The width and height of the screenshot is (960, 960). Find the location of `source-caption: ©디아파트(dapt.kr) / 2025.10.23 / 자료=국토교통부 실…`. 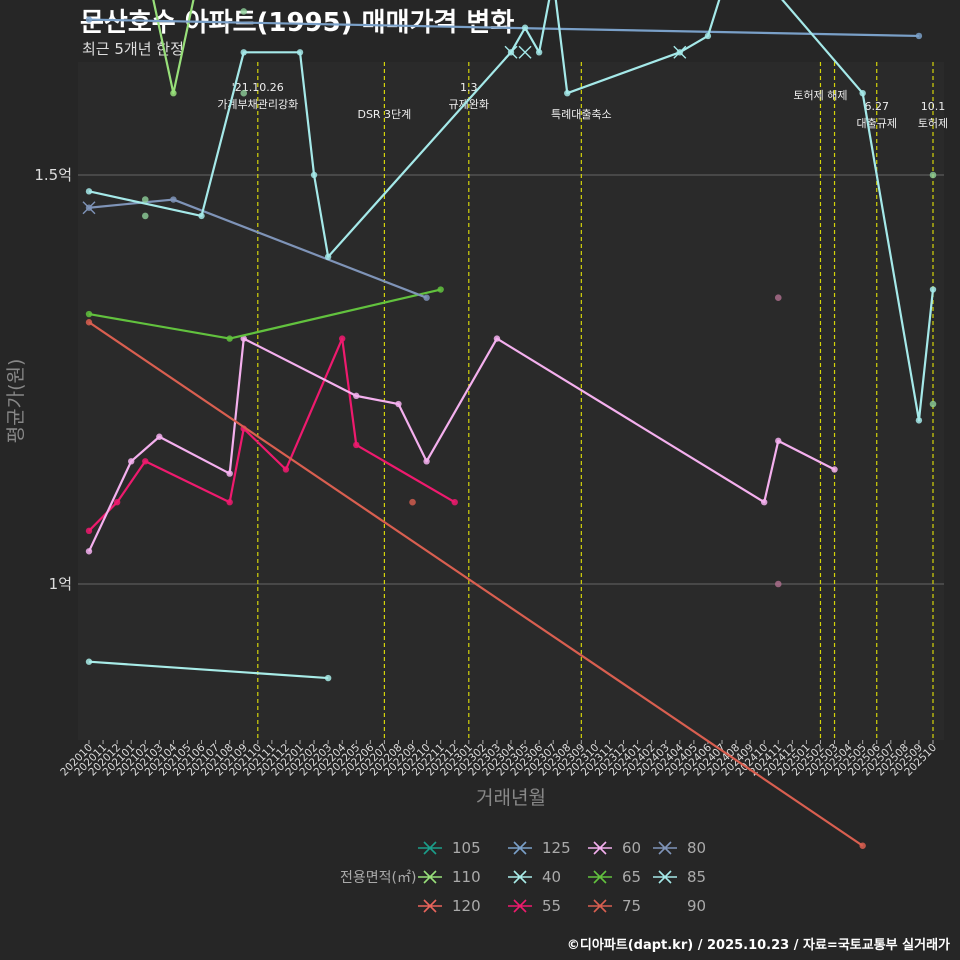

source-caption: ©디아파트(dapt.kr) / 2025.10.23 / 자료=국토교통부 실… is located at coordinates (758, 945).